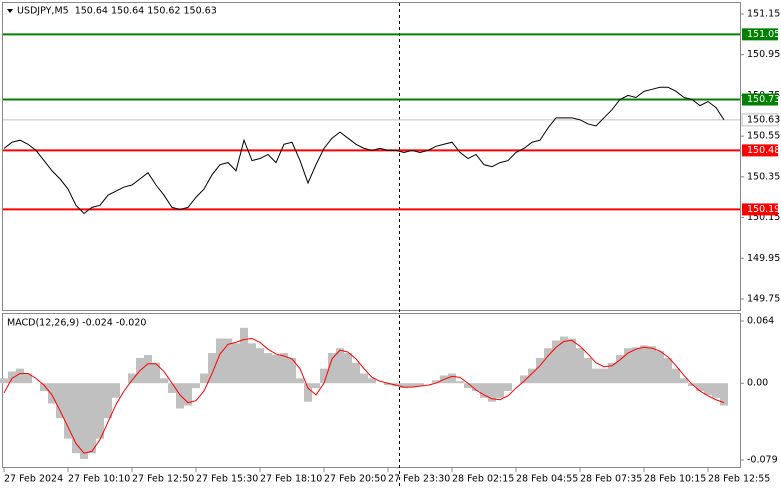 The image size is (781, 489). What do you see at coordinates (483, 479) in the screenshot?
I see `x-tick-label: 28 Feb 02:15` at bounding box center [483, 479].